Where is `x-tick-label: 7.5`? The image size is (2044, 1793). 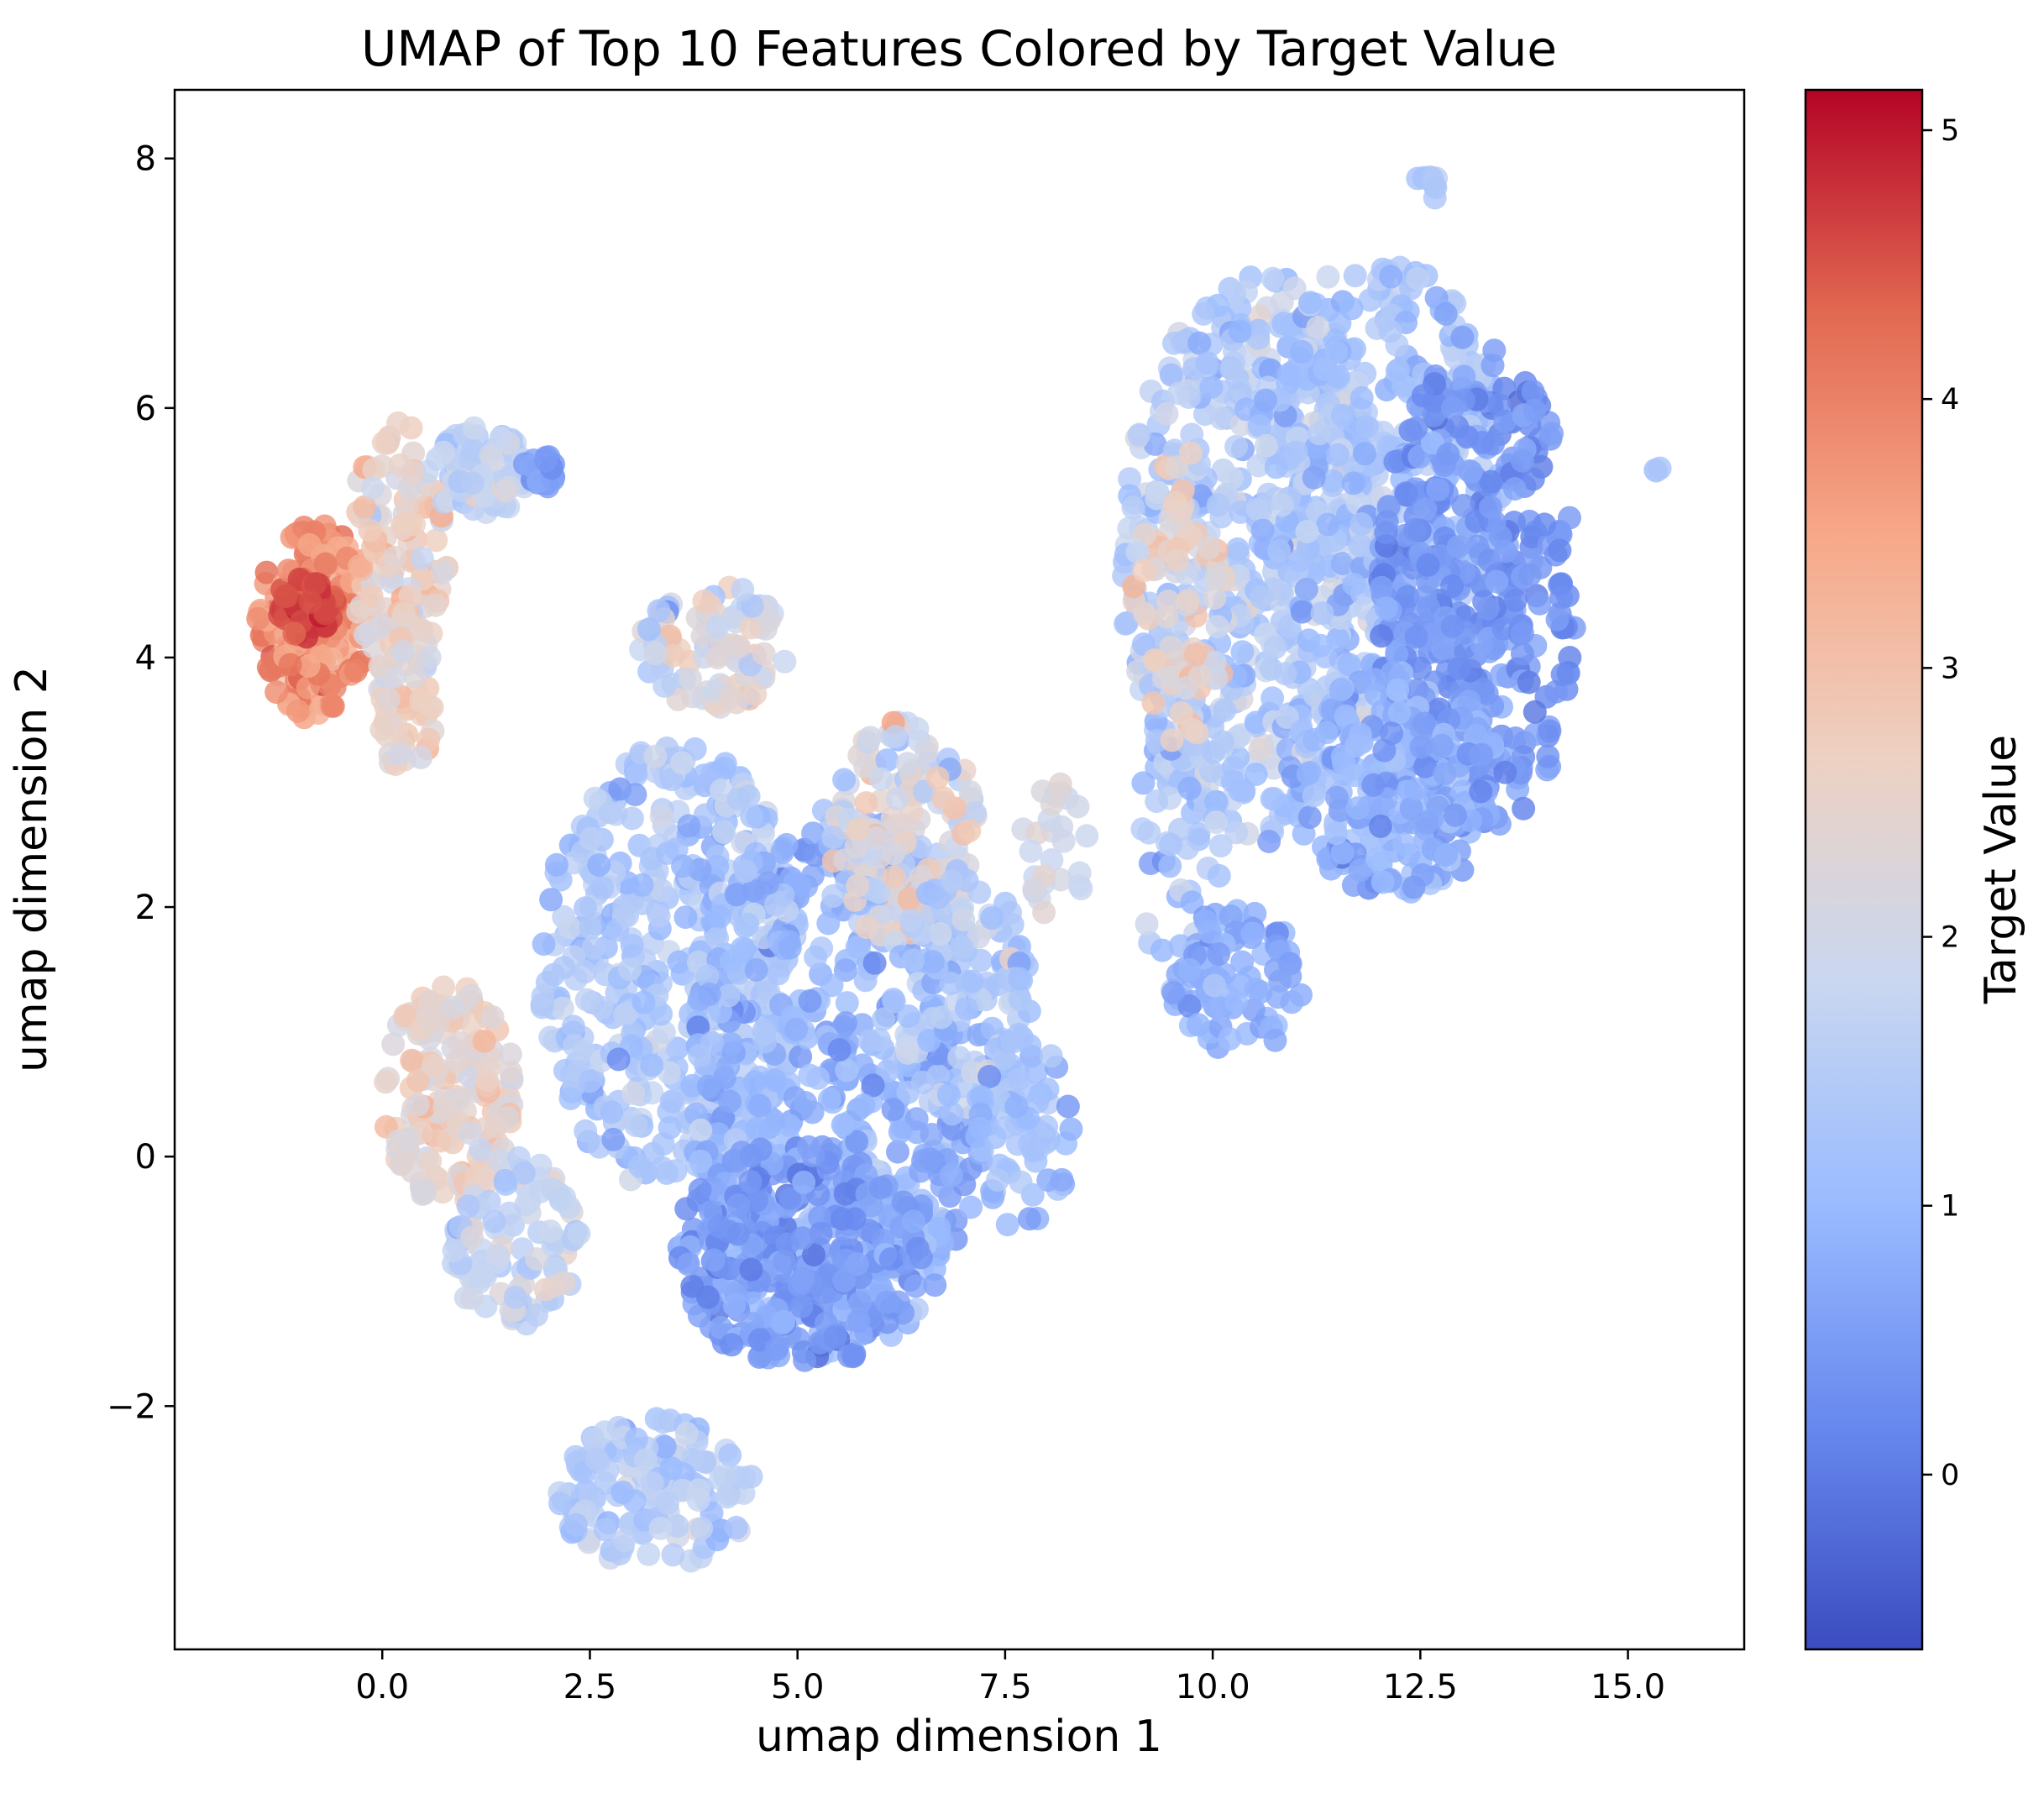 x-tick-label: 7.5 is located at coordinates (1005, 1687).